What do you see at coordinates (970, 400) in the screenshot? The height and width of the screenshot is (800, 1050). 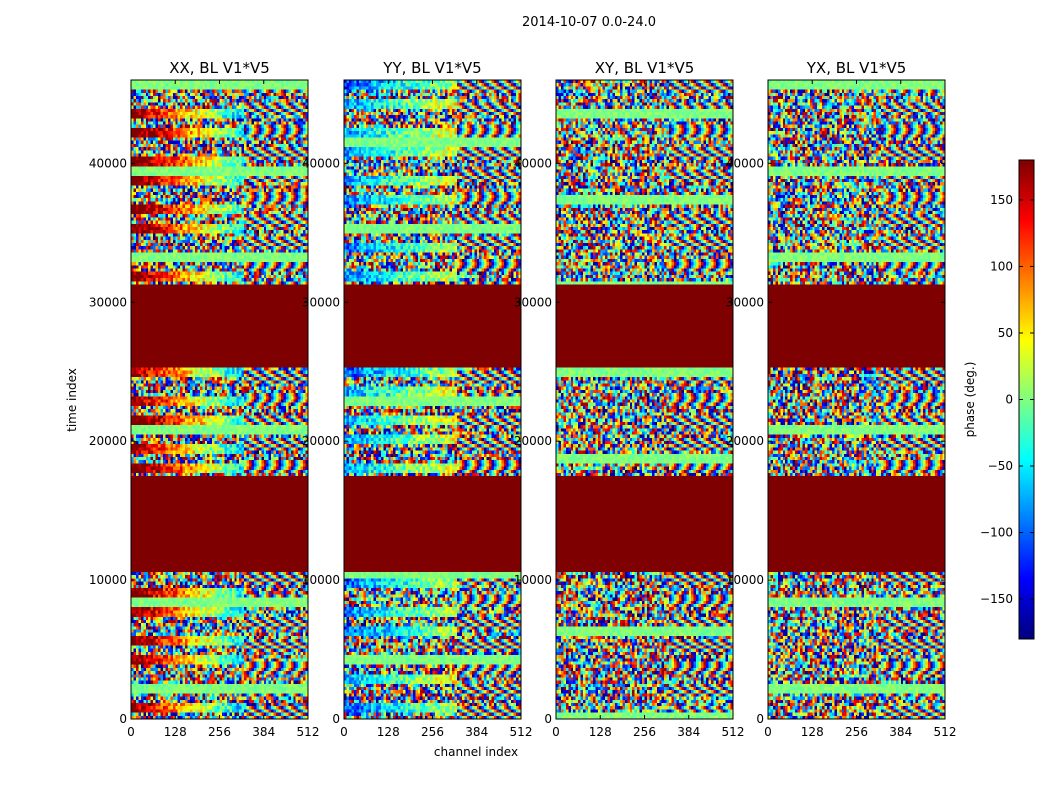 I see `colorbar-label: phase (deg.)` at bounding box center [970, 400].